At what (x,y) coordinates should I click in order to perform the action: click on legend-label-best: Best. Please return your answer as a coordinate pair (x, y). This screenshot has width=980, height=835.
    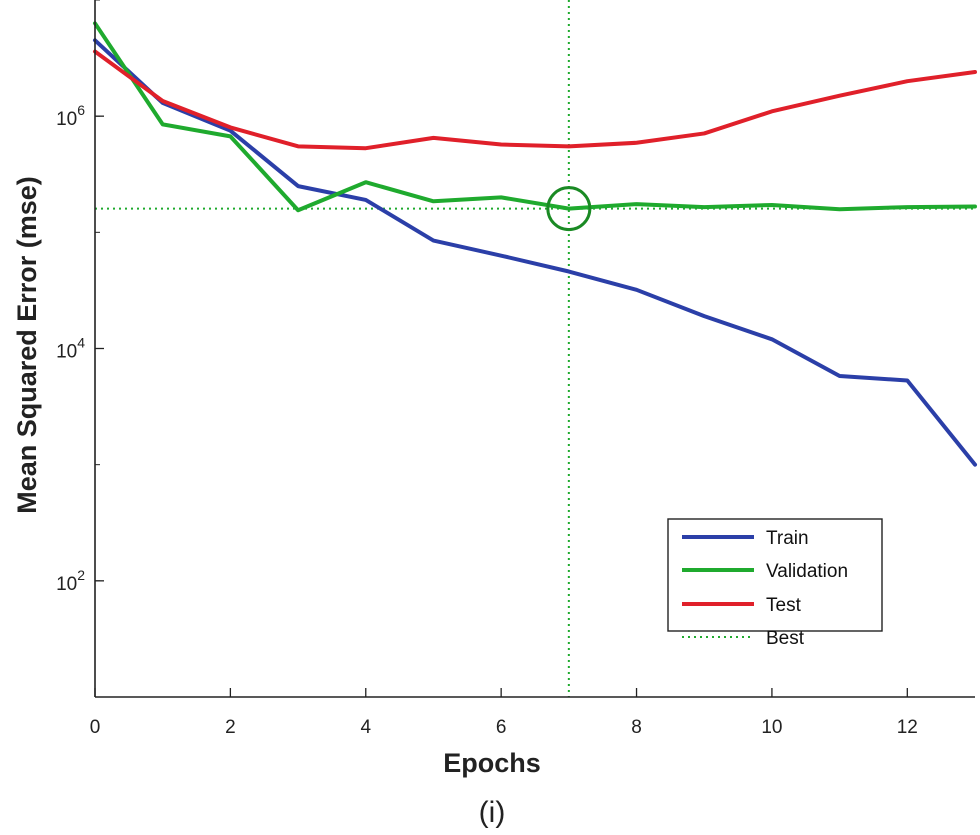
    Looking at the image, I should click on (785, 638).